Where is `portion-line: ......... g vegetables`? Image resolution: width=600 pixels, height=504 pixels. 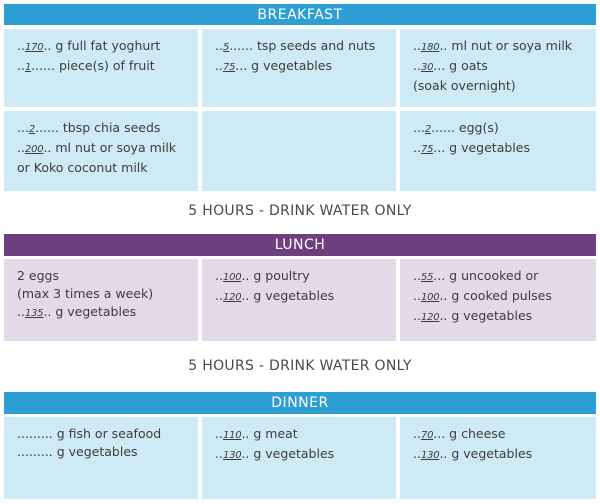
portion-line: ......... g vegetables is located at coordinates (102, 452).